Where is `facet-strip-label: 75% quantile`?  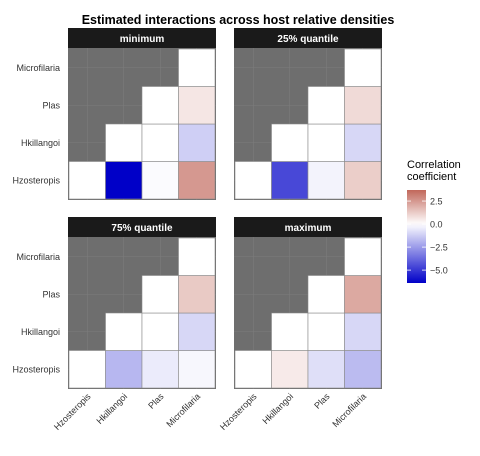 facet-strip-label: 75% quantile is located at coordinates (142, 228).